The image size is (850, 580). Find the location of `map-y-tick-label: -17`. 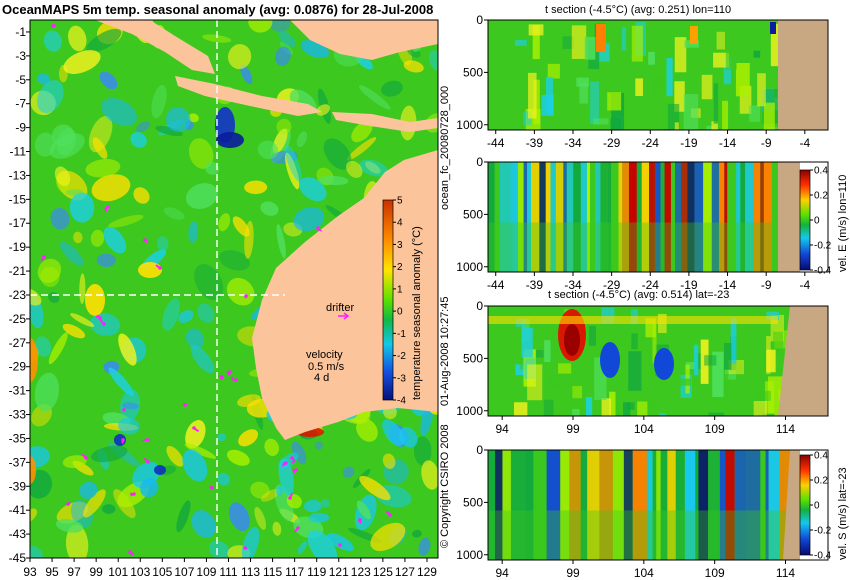

map-y-tick-label: -17 is located at coordinates (18, 223).